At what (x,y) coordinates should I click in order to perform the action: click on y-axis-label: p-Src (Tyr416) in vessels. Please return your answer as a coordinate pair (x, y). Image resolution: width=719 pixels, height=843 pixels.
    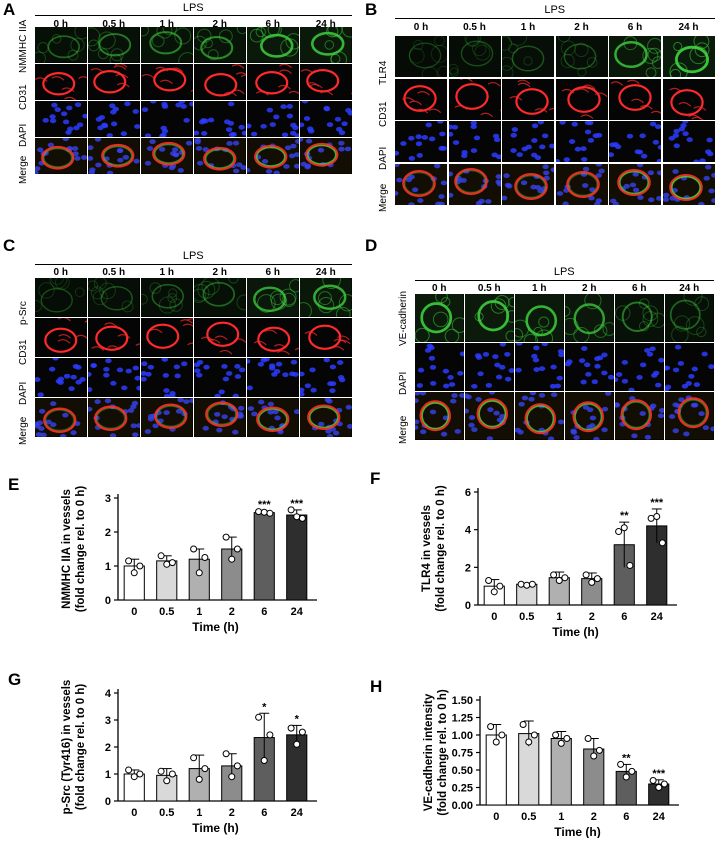
    Looking at the image, I should click on (67, 747).